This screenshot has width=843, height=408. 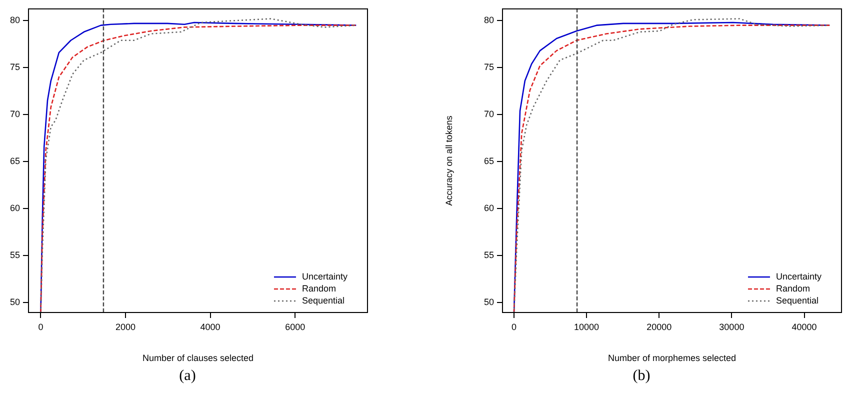 What do you see at coordinates (449, 160) in the screenshot?
I see `y-axis-title: Accuracy on all tokens` at bounding box center [449, 160].